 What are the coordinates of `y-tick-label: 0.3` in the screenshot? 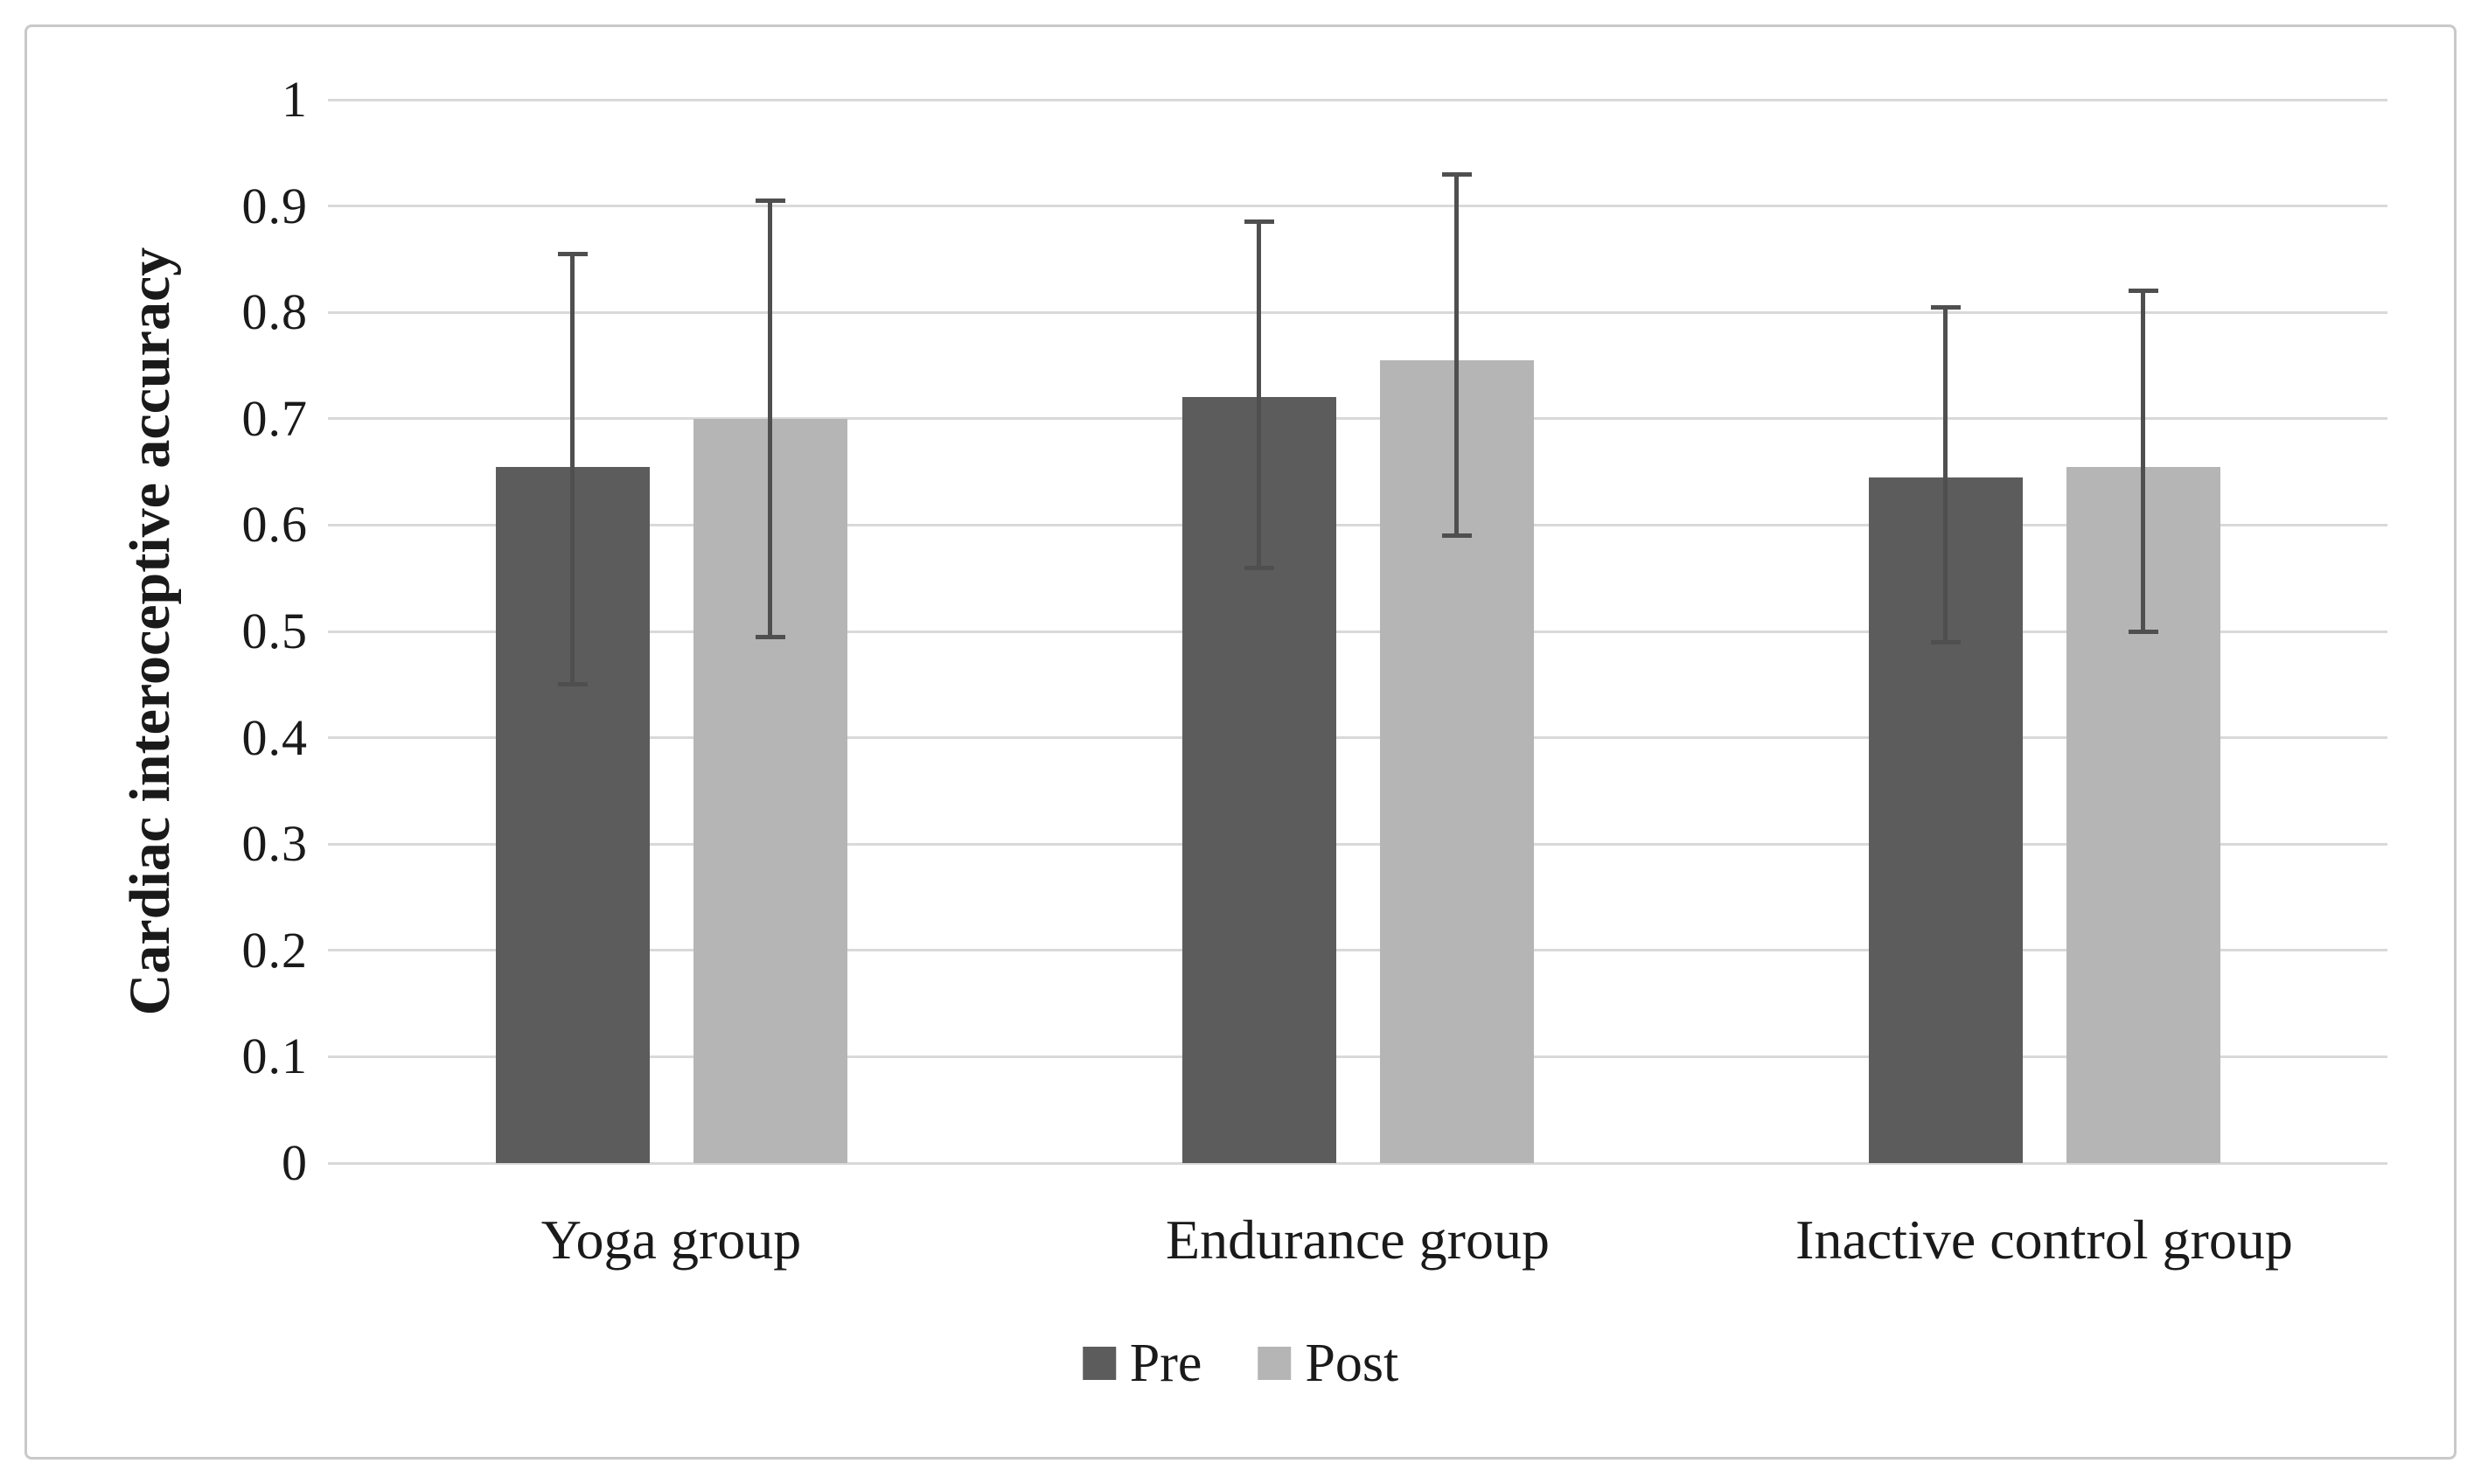 It's located at (274, 844).